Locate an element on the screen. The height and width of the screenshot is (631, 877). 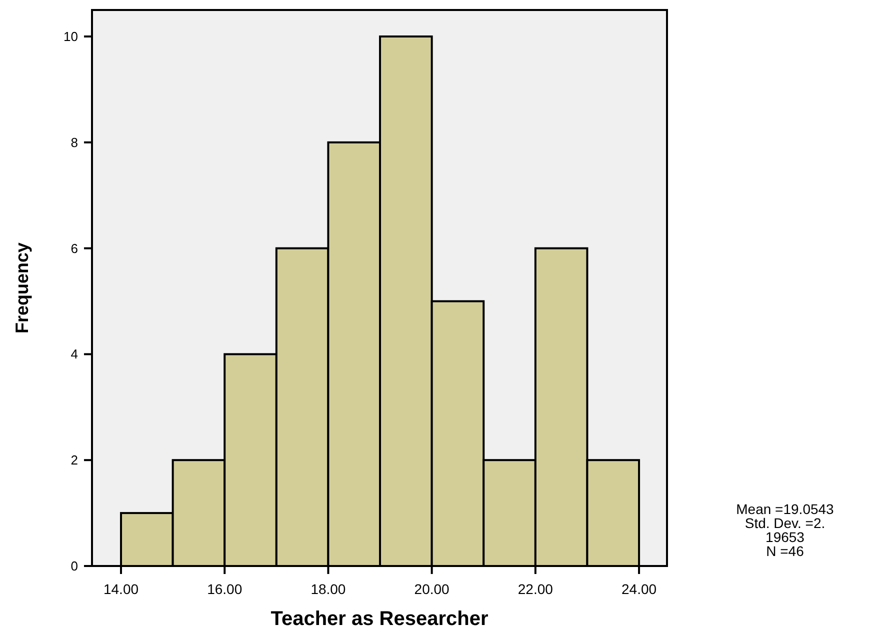
text: N =46 is located at coordinates (785, 551).